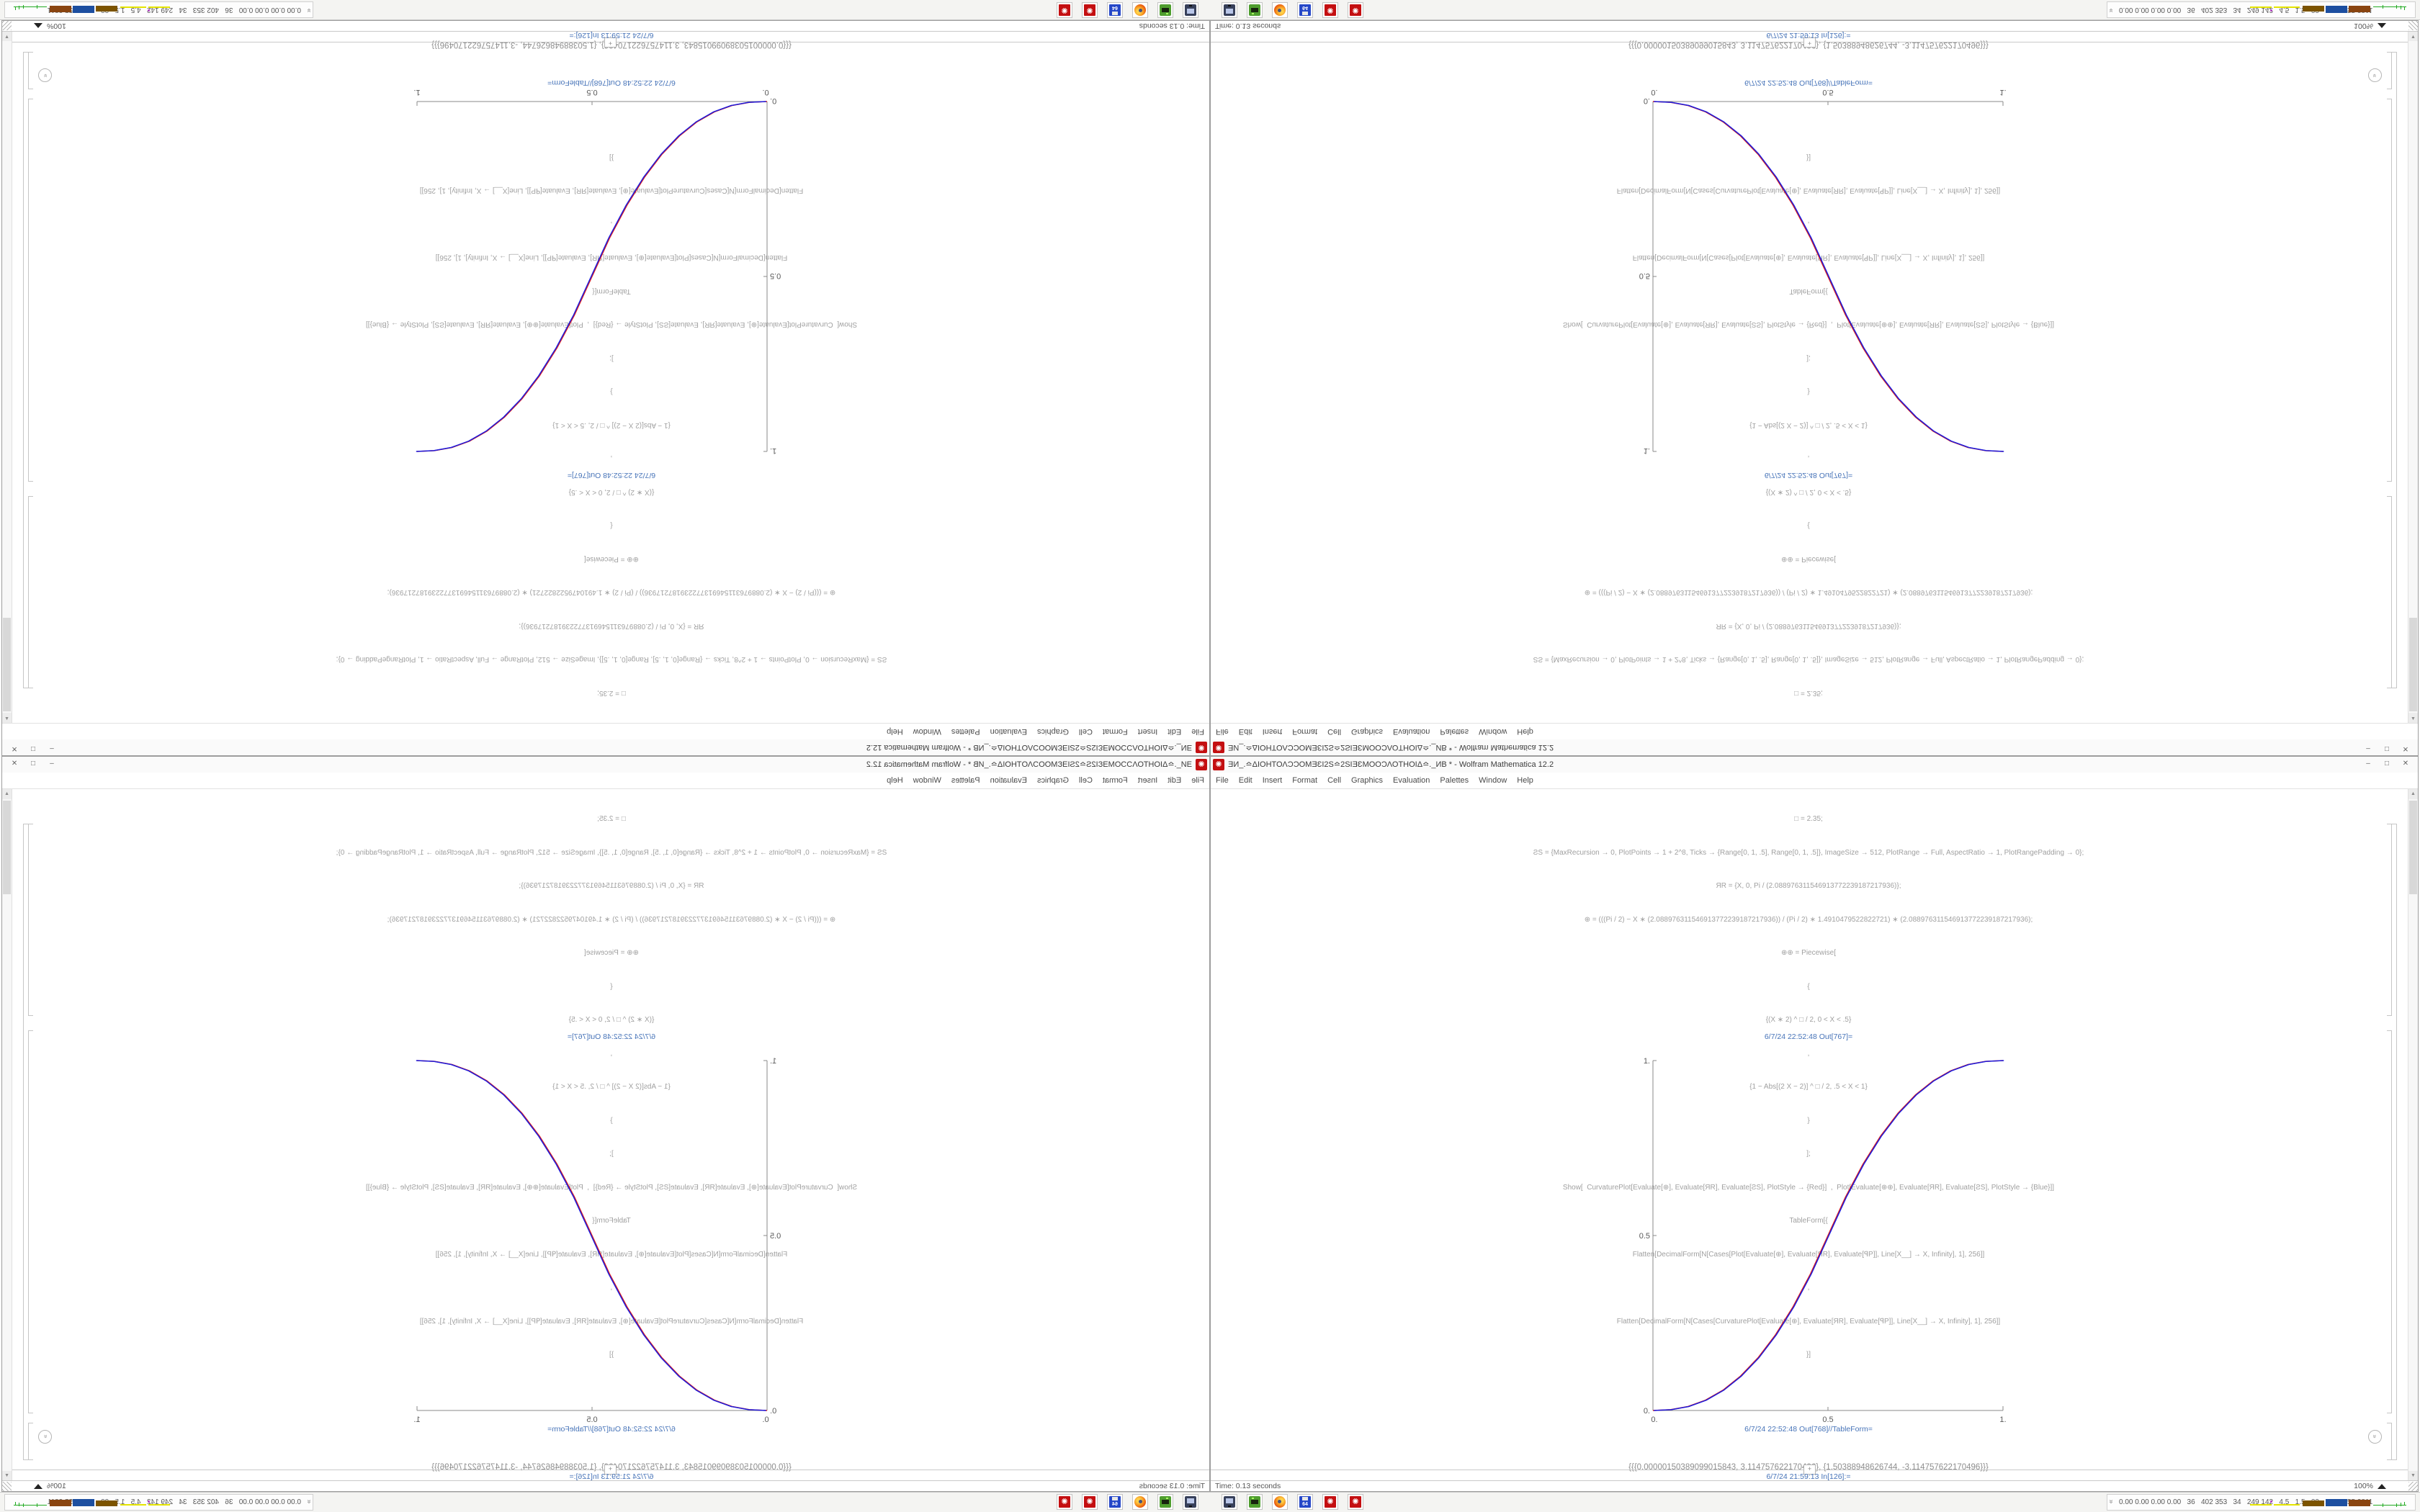 The height and width of the screenshot is (1512, 2420). What do you see at coordinates (7, 36) in the screenshot?
I see `scroll-down-arrow: ▼` at bounding box center [7, 36].